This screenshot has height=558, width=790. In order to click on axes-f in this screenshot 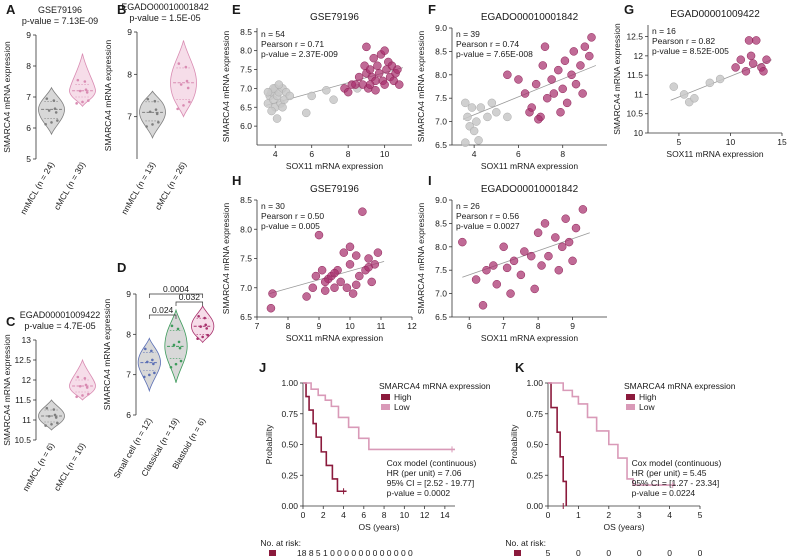, I will do `click(528, 87)`.